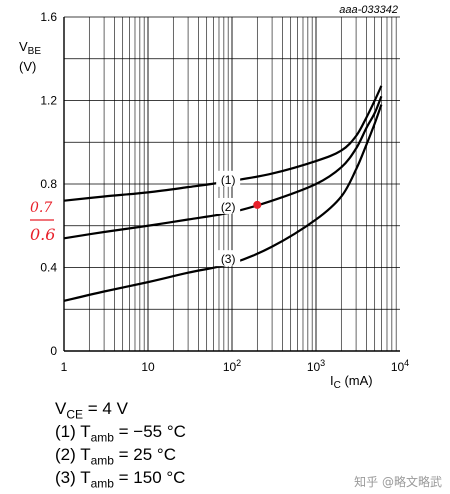 This screenshot has width=450, height=494. I want to click on annotation-label-b: 0.6, so click(42, 234).